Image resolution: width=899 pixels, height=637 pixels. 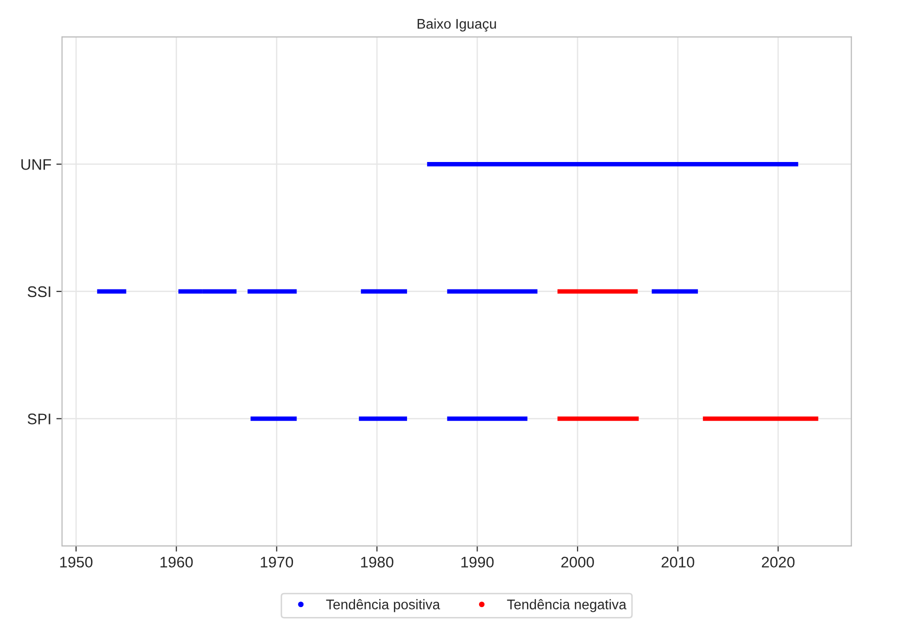 What do you see at coordinates (457, 25) in the screenshot?
I see `chart-title: Baixo Iguaçu` at bounding box center [457, 25].